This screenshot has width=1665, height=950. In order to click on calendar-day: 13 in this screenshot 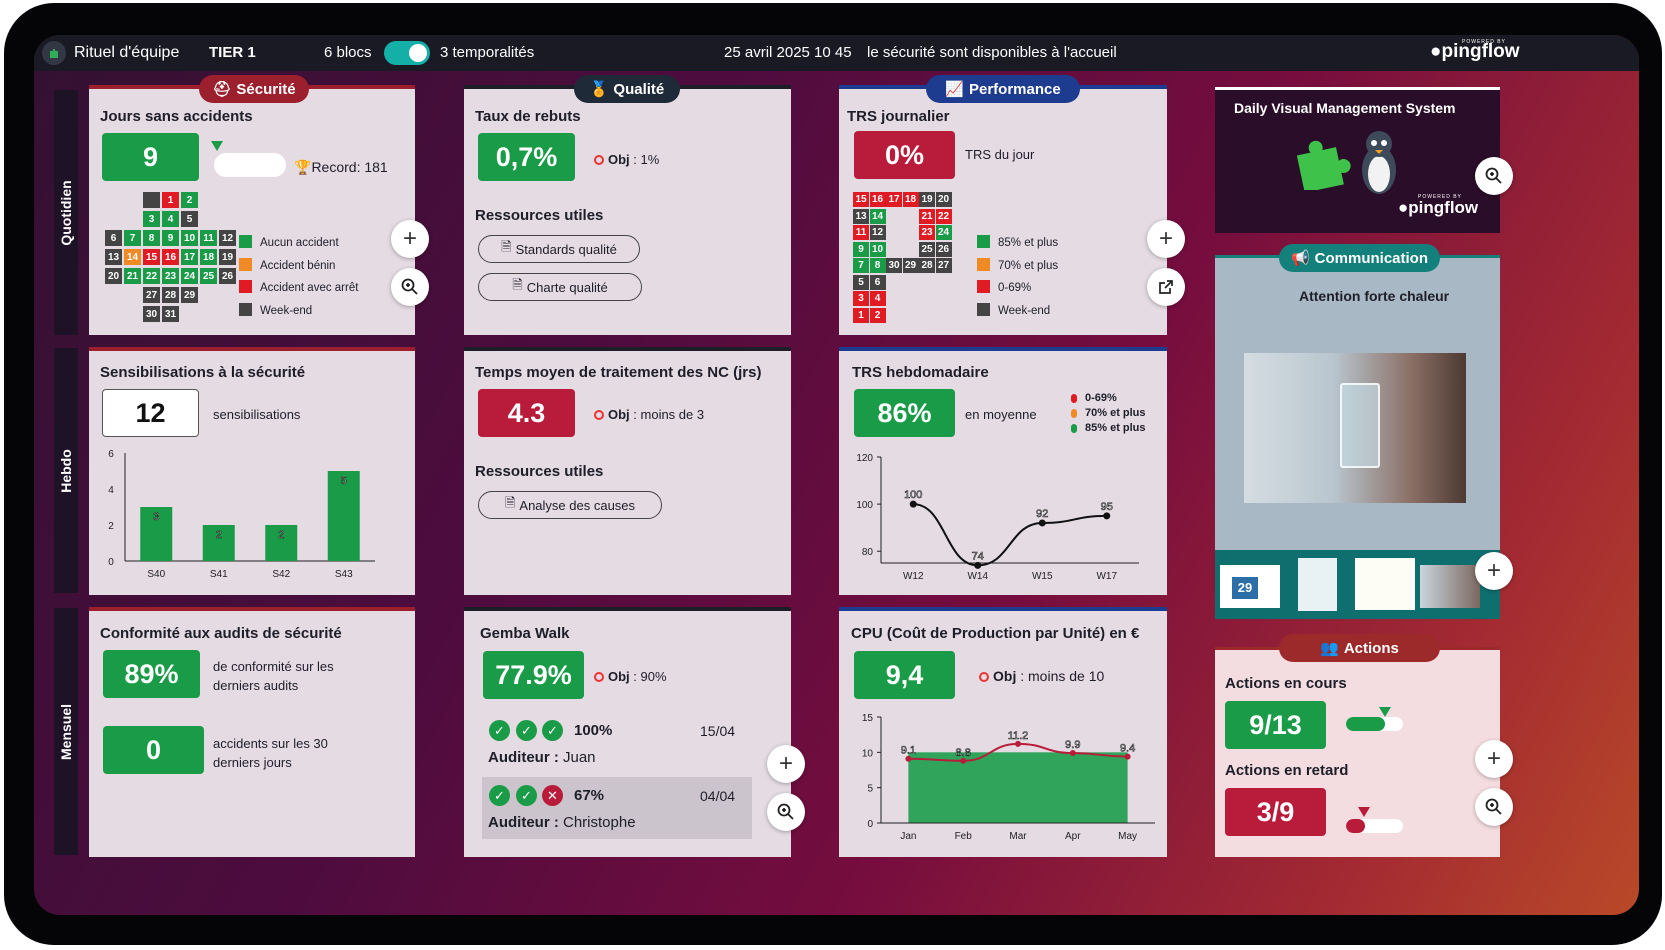, I will do `click(861, 216)`.